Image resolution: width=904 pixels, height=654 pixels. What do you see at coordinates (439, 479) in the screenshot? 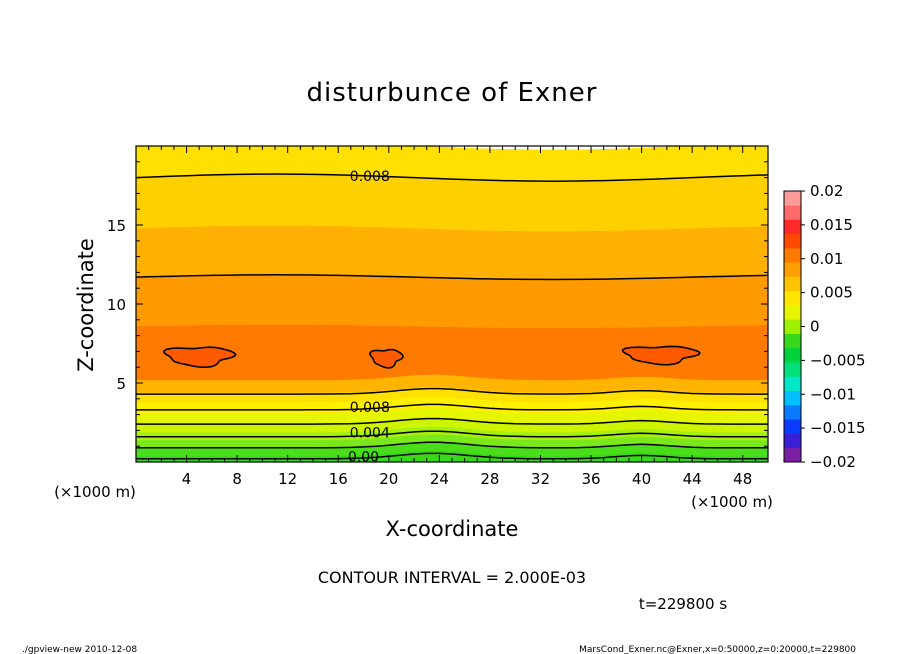
I see `x-tick-label: 24` at bounding box center [439, 479].